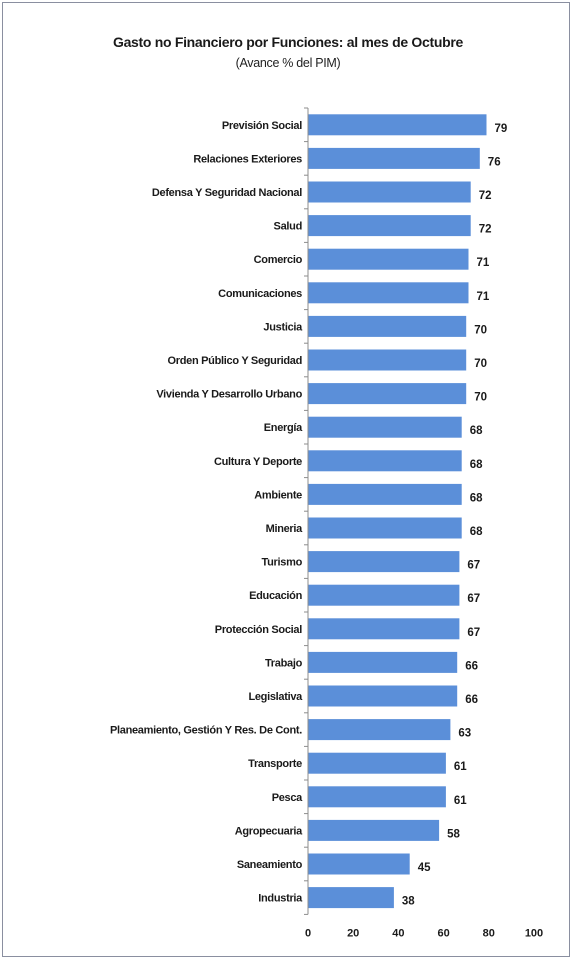  I want to click on category-label: Vivienda Y Desarrollo Urbano, so click(229, 395).